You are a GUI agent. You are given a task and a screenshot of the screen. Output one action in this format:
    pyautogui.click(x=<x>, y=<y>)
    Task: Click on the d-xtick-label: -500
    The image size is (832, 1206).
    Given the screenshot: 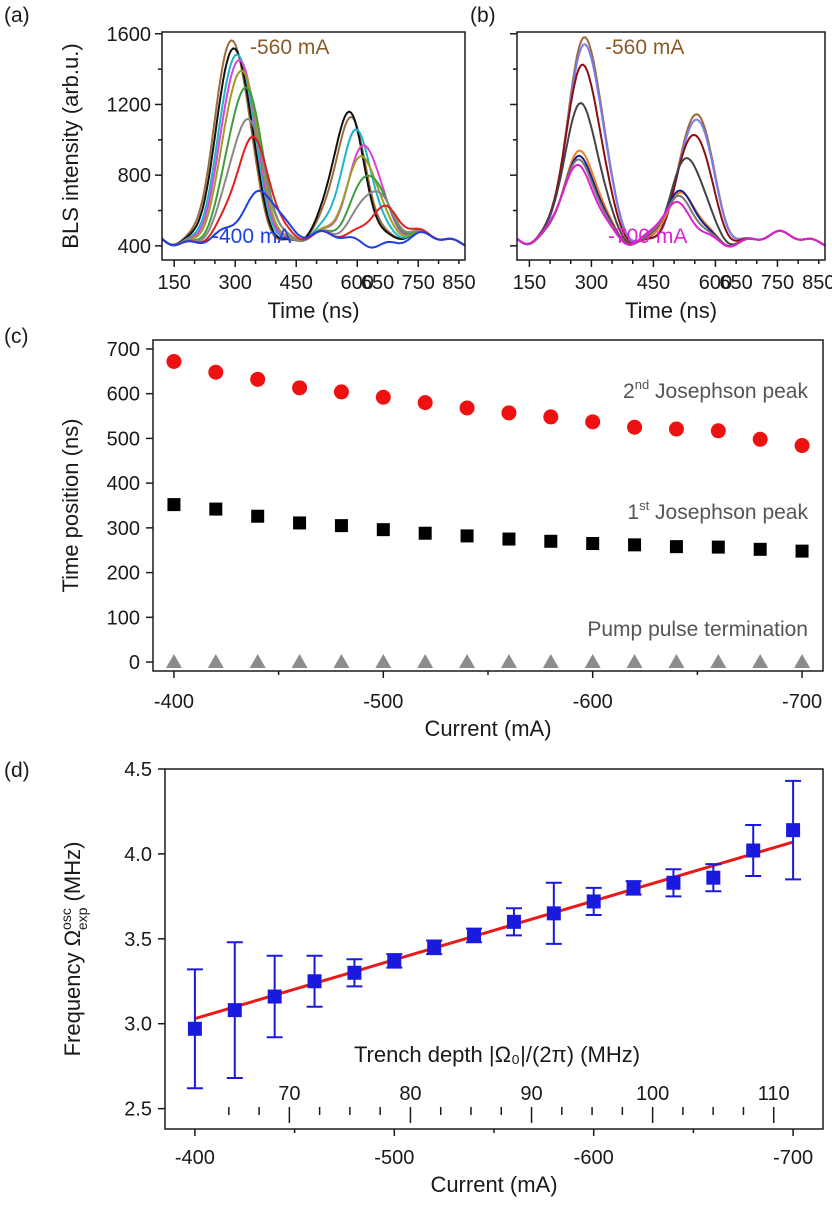 What is the action you would take?
    pyautogui.click(x=394, y=1158)
    